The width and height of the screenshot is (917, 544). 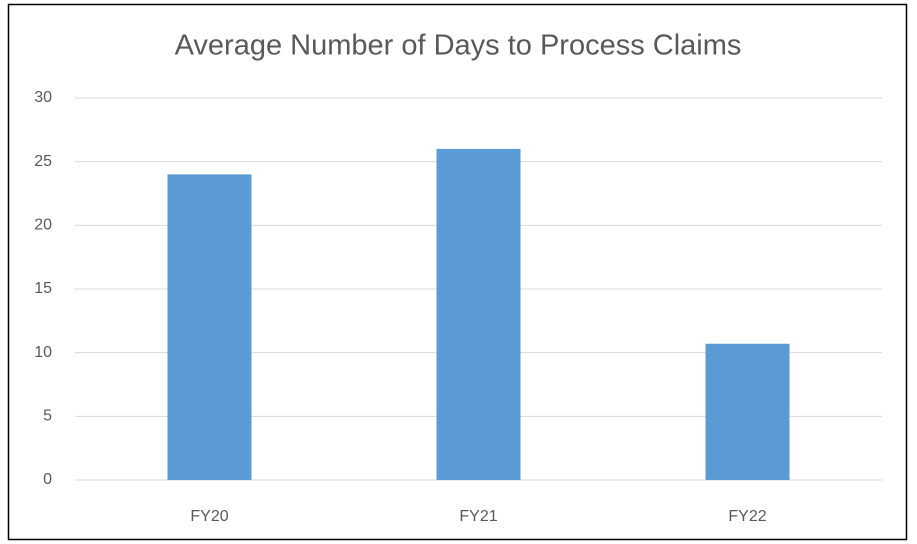 What do you see at coordinates (43, 352) in the screenshot?
I see `y-tick-label: 10` at bounding box center [43, 352].